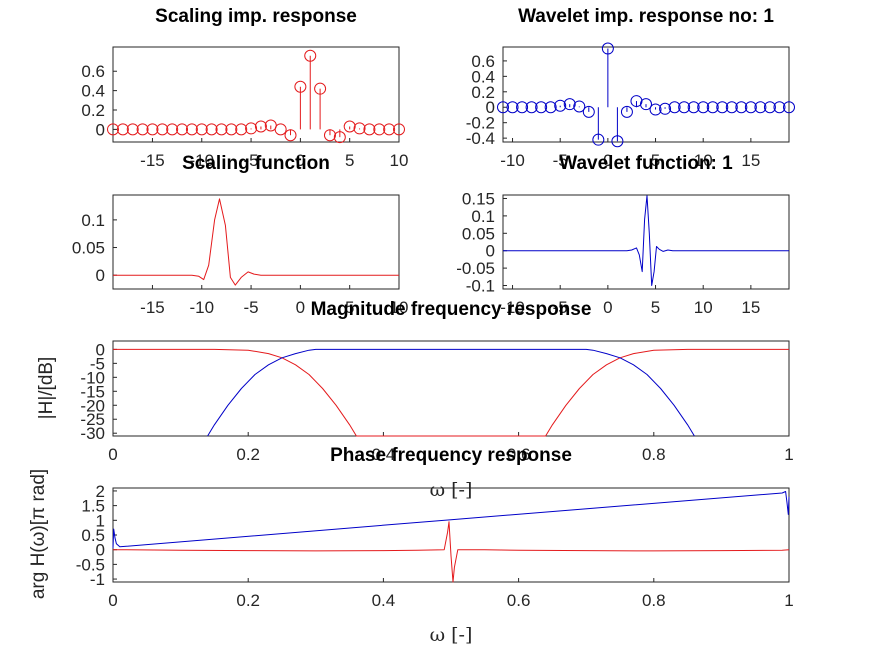 The image size is (871, 654). I want to click on x-tick-label: 0.2, so click(248, 600).